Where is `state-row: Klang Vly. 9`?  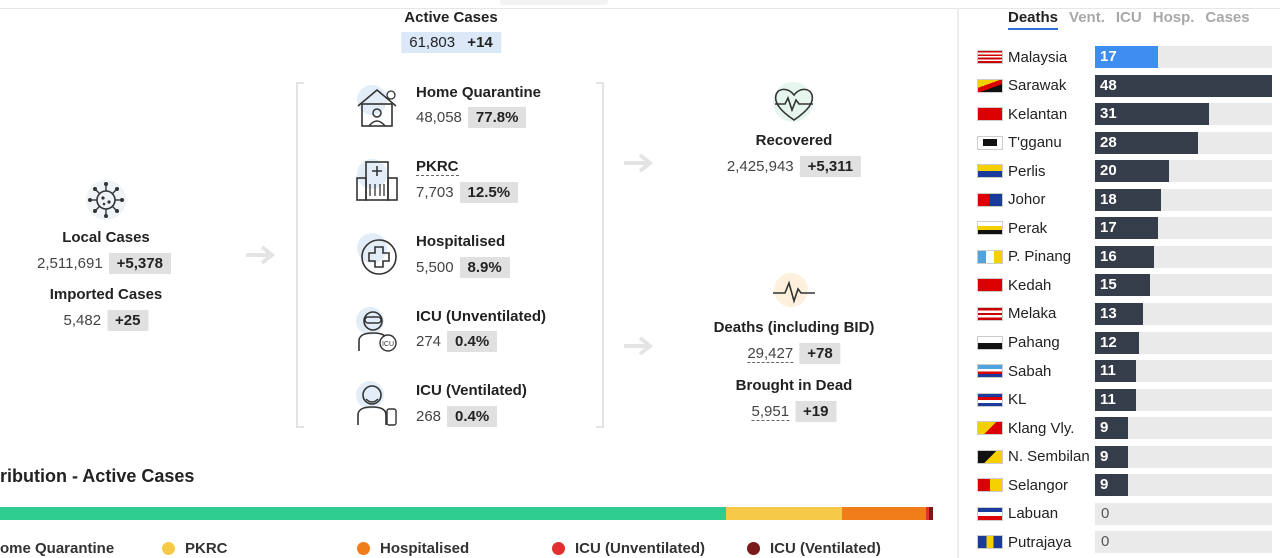
state-row: Klang Vly. 9 is located at coordinates (1127, 428).